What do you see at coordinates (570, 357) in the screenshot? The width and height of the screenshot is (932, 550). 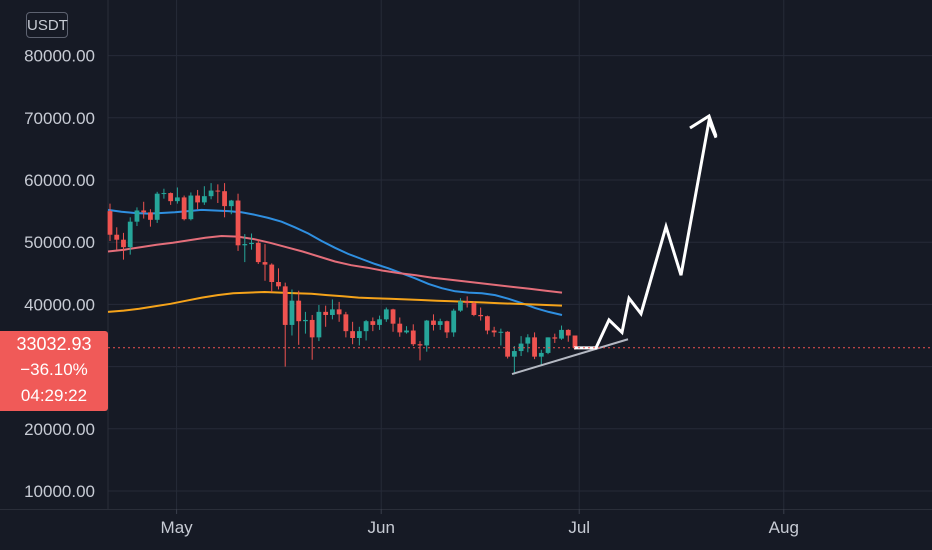 I see `support-trendline` at bounding box center [570, 357].